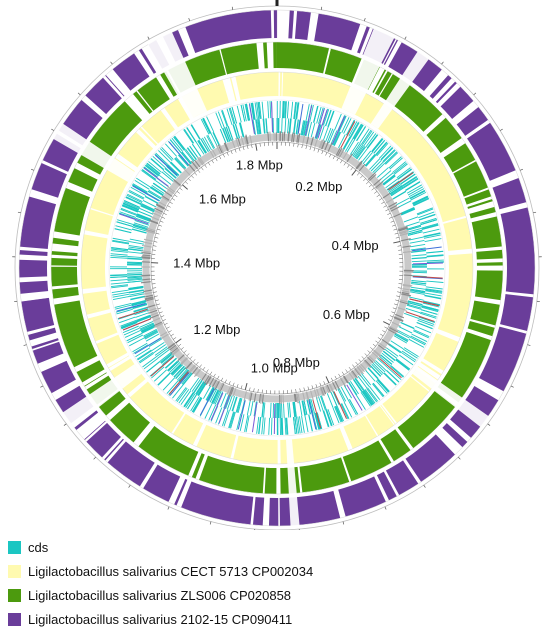  Describe the element at coordinates (222, 198) in the screenshot. I see `position-label-1-6: 1.6 Mbp` at that location.